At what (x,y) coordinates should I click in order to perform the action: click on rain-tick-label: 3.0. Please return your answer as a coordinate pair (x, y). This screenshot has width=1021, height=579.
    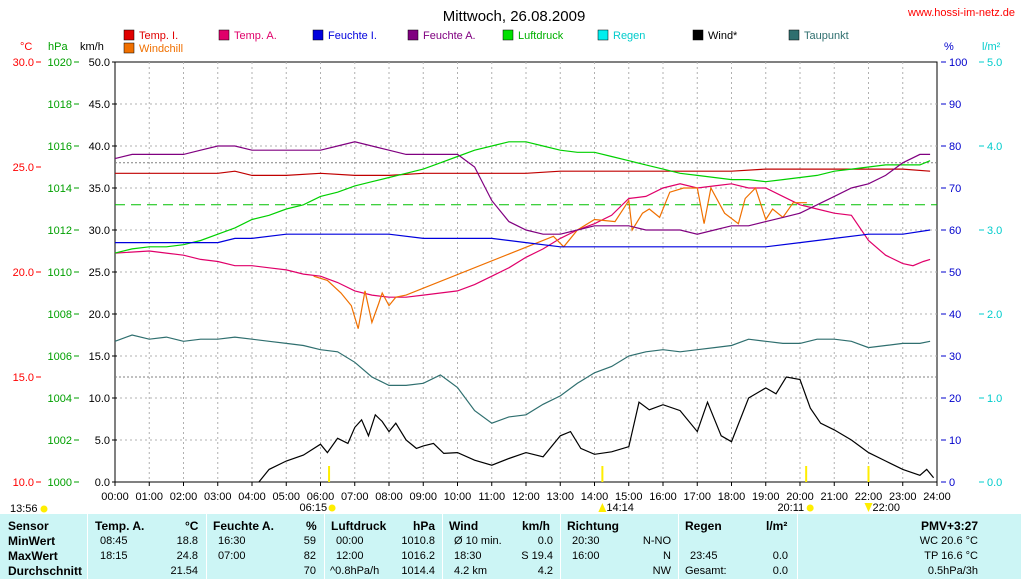
    Looking at the image, I should click on (994, 231).